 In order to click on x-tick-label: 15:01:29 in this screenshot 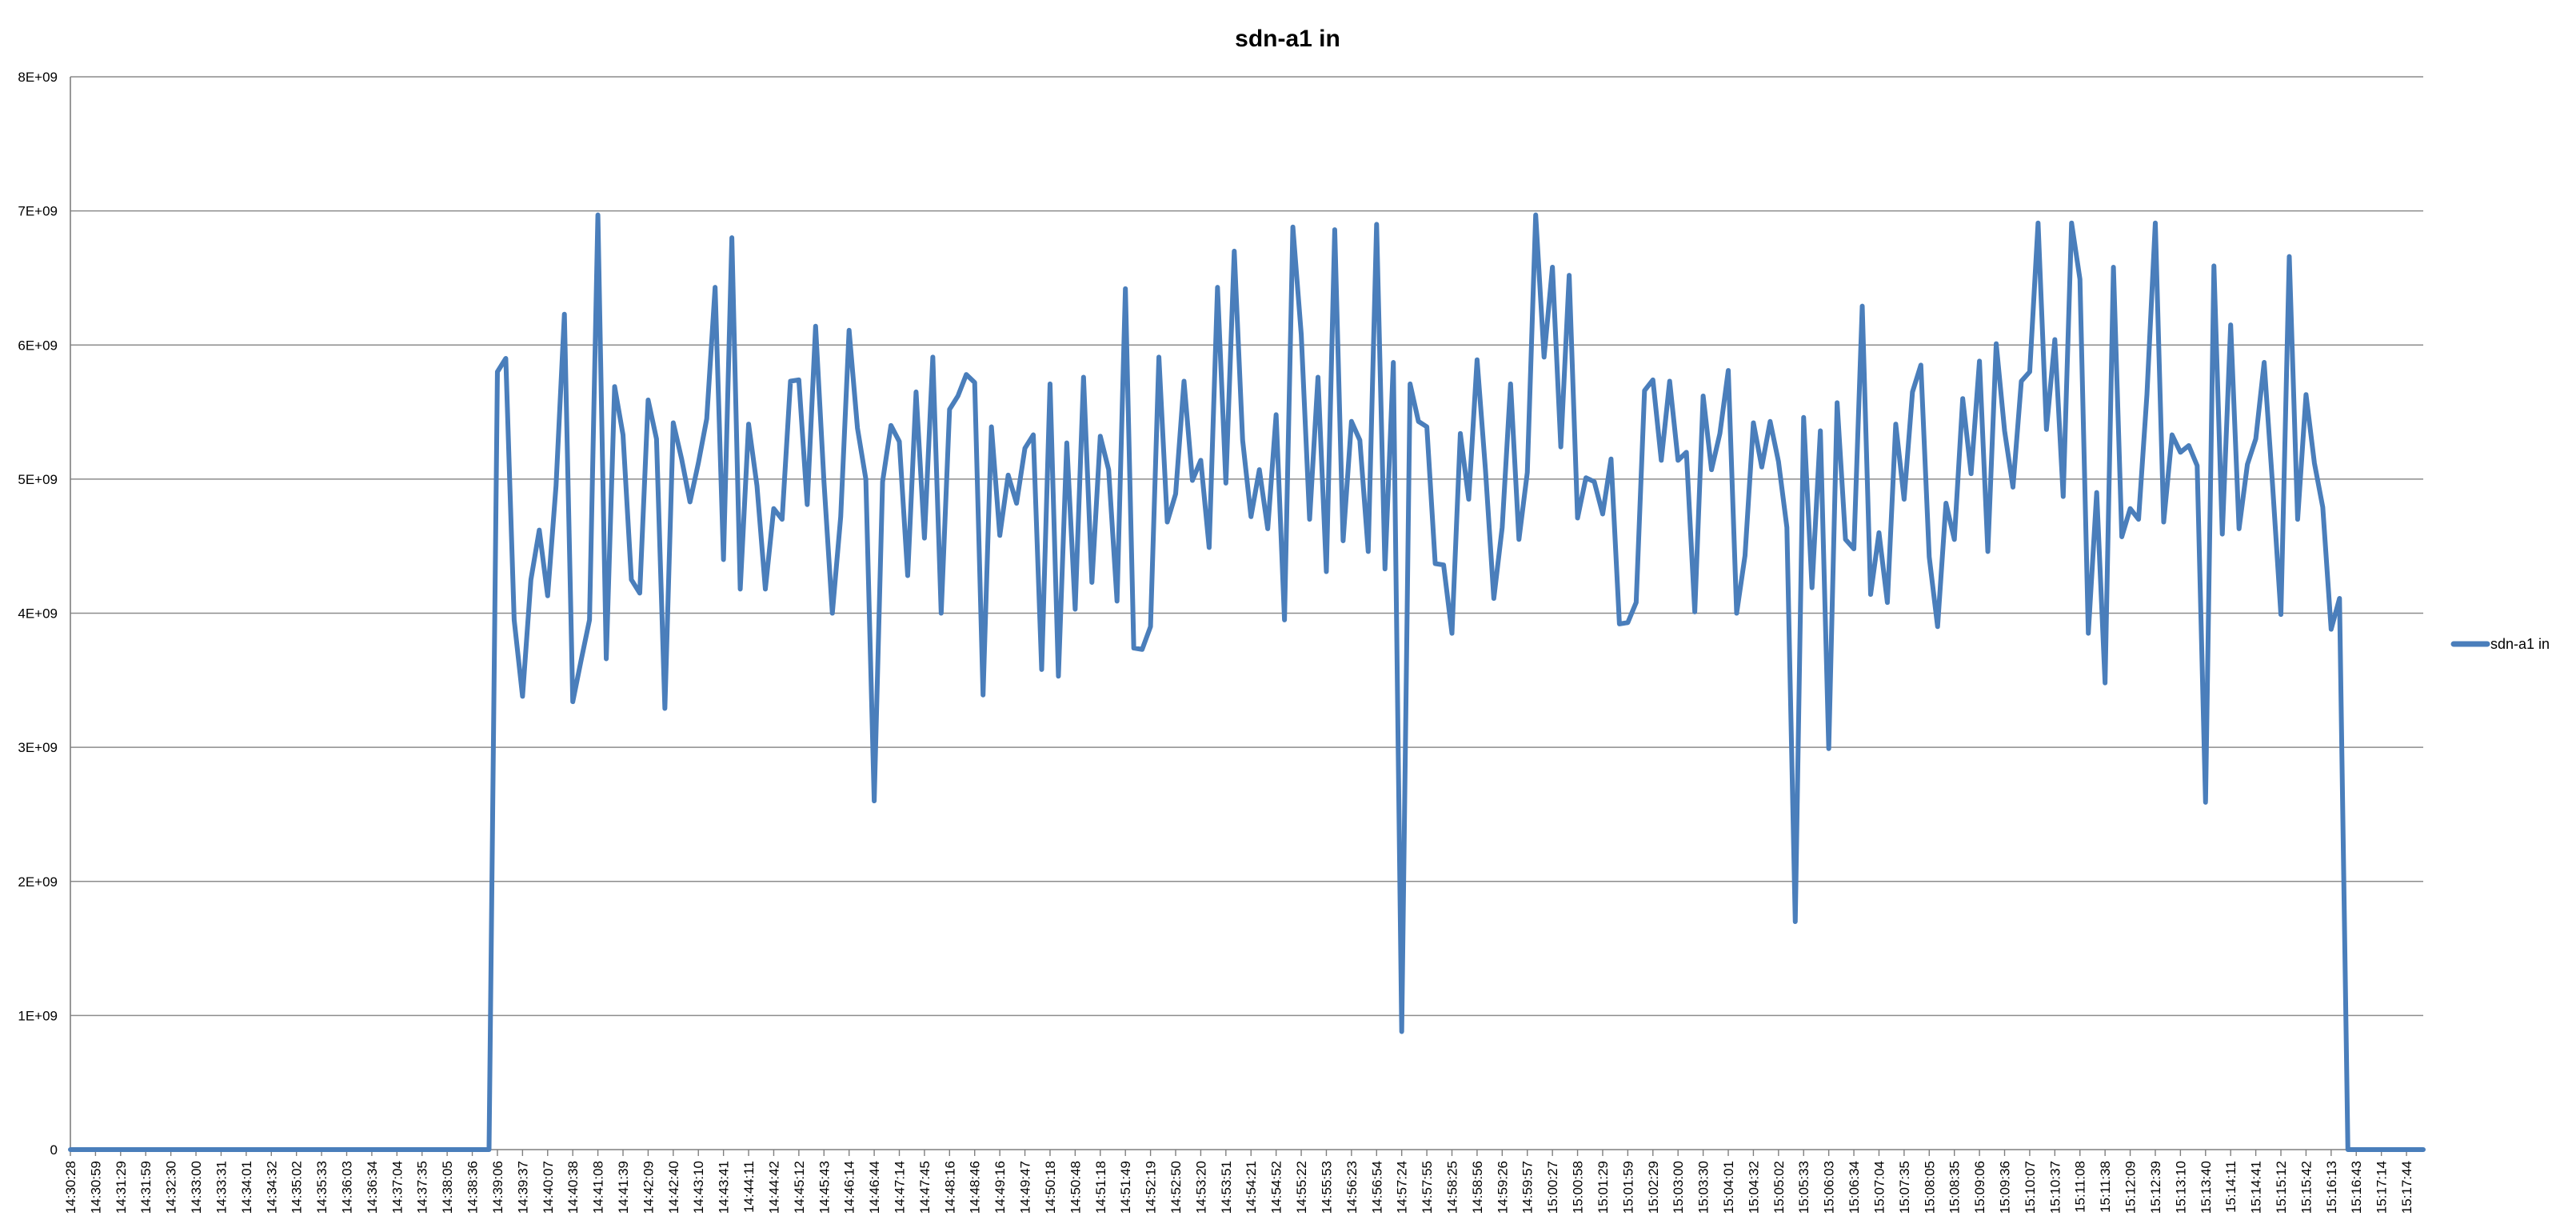, I will do `click(1603, 1187)`.